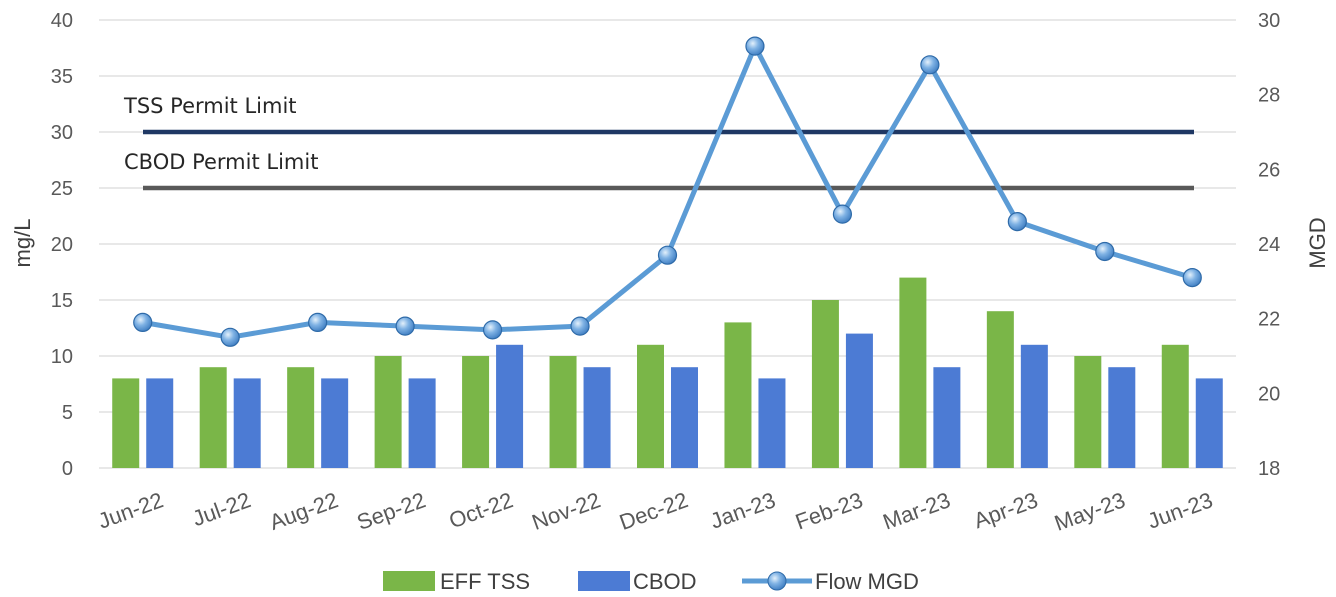 The height and width of the screenshot is (597, 1336). Describe the element at coordinates (131, 510) in the screenshot. I see `x-tick-jun-22: Jun-22` at that location.